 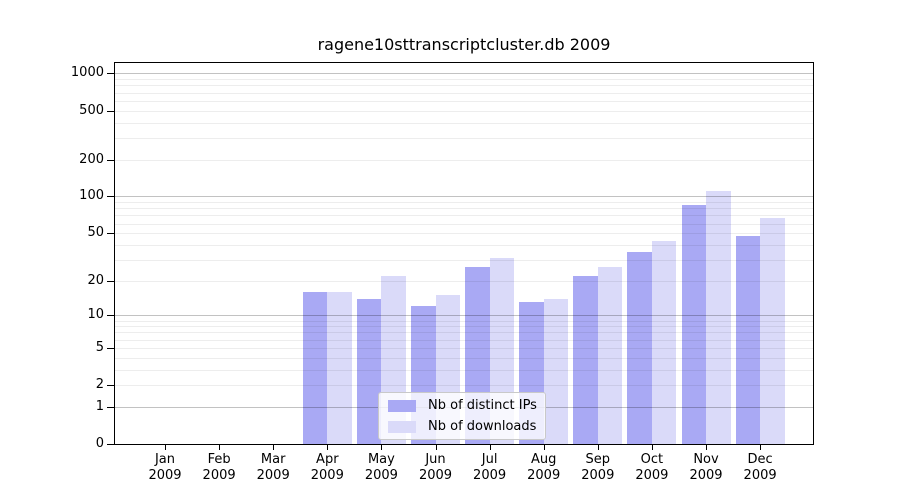 I want to click on bar-nb-of-downloads-oct, so click(x=664, y=342).